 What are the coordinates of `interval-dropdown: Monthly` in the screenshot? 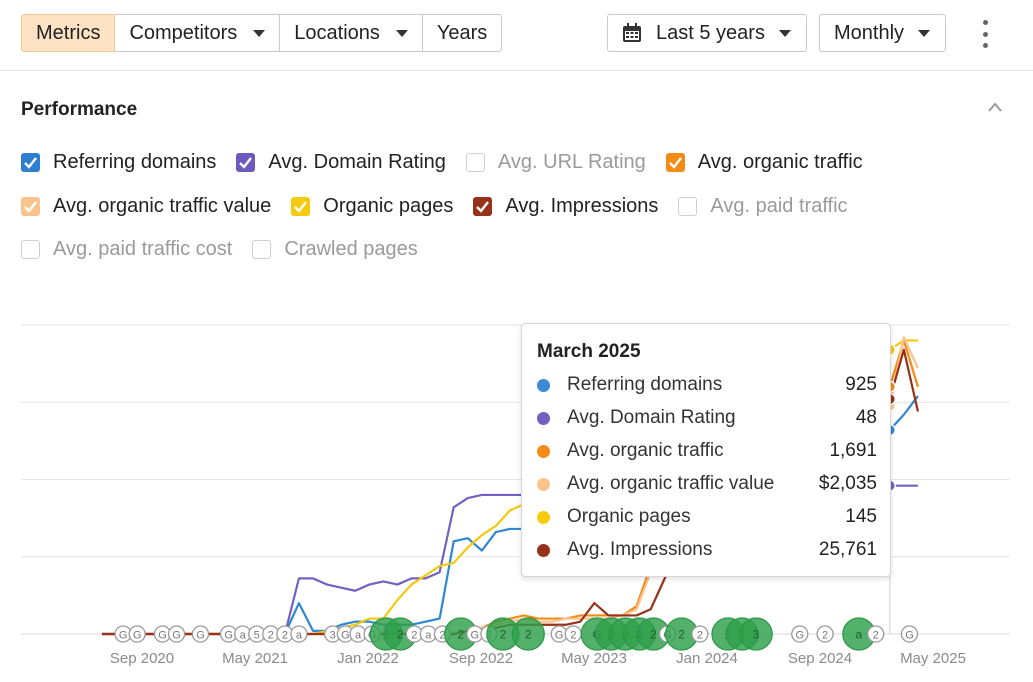 It's located at (882, 33).